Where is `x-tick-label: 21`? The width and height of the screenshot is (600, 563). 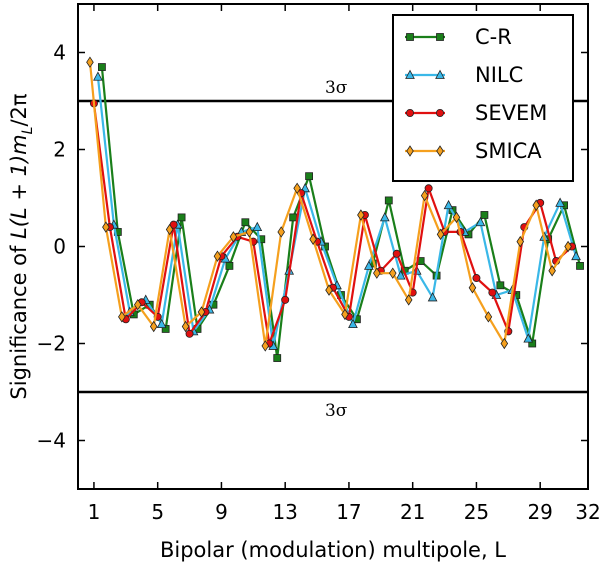 x-tick-label: 21 is located at coordinates (412, 512).